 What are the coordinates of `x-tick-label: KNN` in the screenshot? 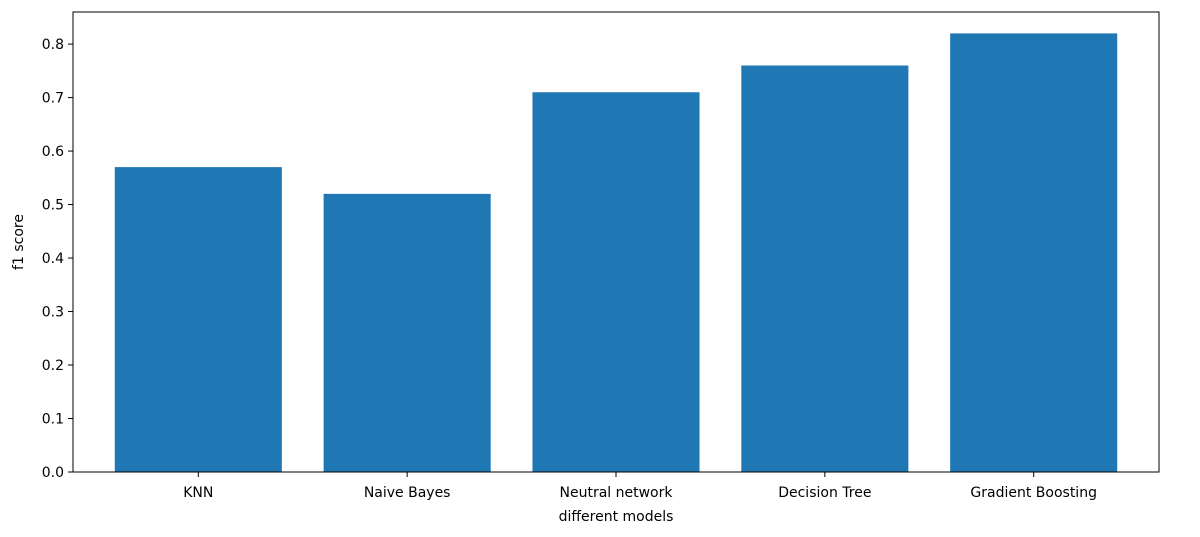 It's located at (198, 493).